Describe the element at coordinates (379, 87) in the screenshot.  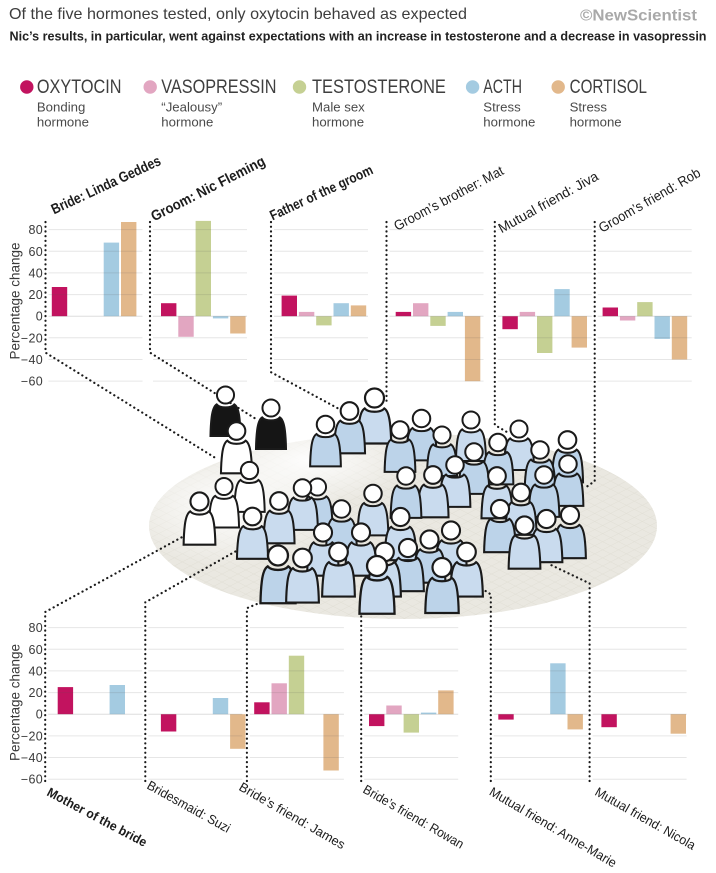
I see `svg-text: TESTOSTERONE` at that location.